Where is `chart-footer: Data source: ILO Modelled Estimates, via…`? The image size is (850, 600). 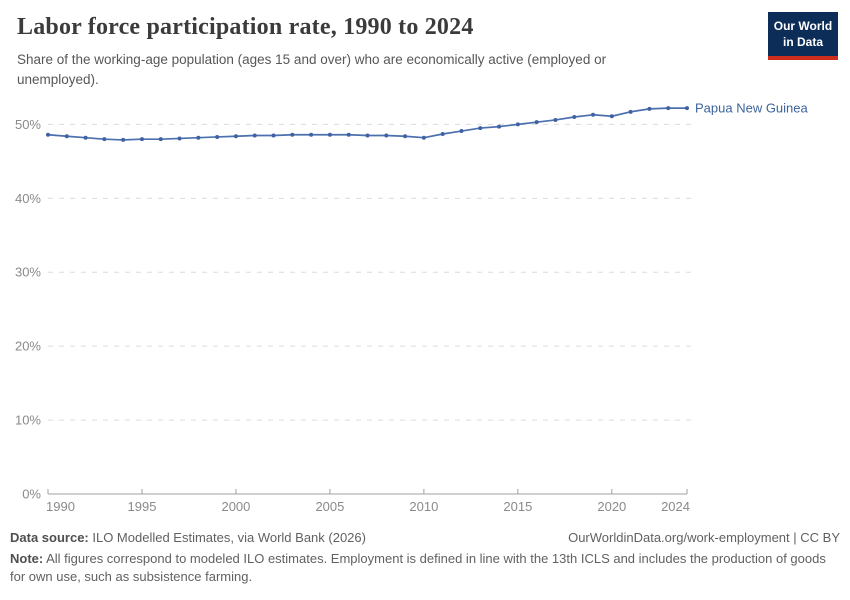 chart-footer: Data source: ILO Modelled Estimates, via… is located at coordinates (425, 558).